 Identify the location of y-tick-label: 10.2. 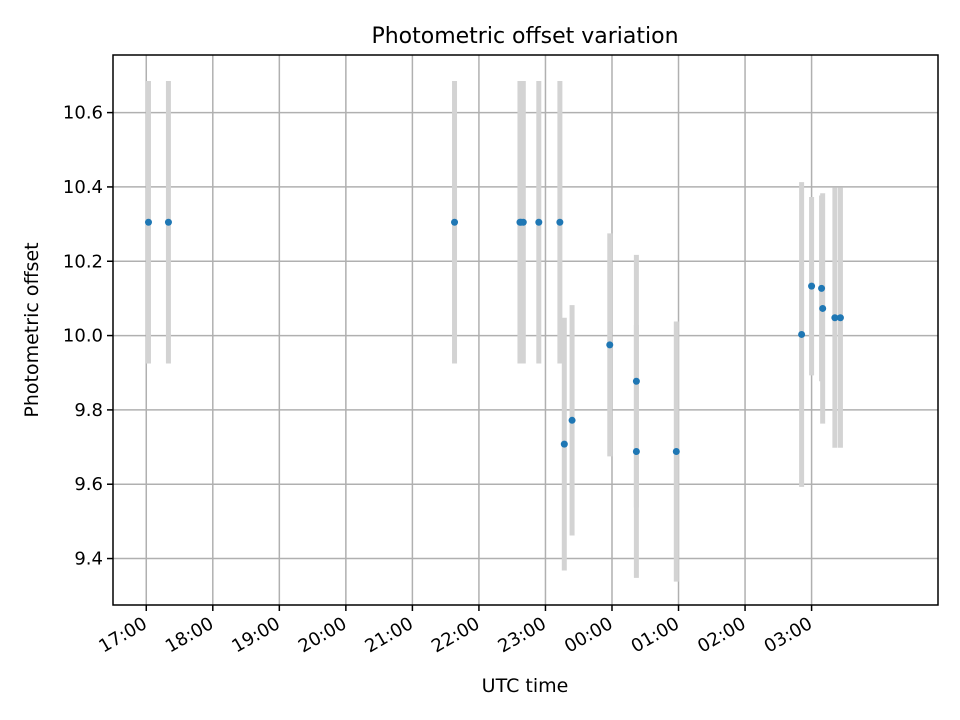
(83, 261).